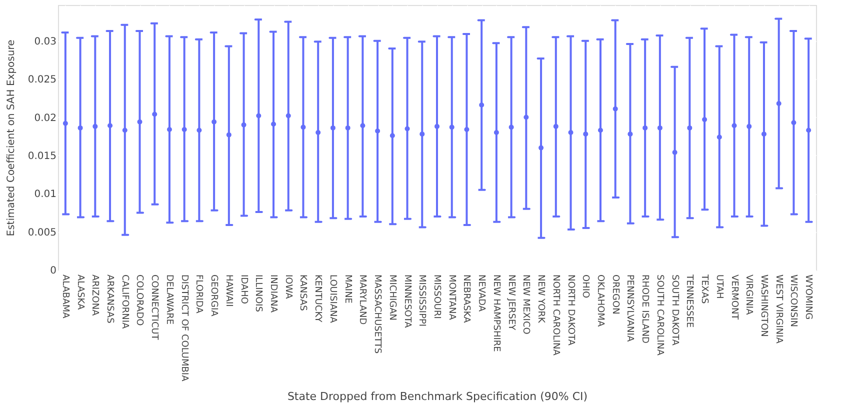  Describe the element at coordinates (45, 118) in the screenshot. I see `y-tick-label: 0.02` at that location.